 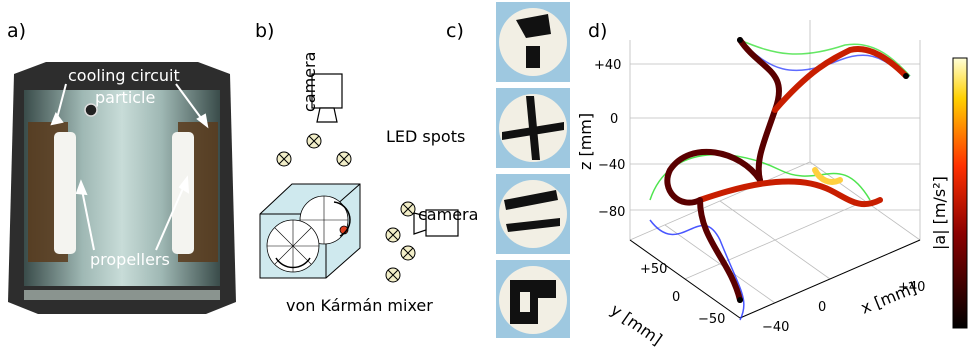 What do you see at coordinates (939, 213) in the screenshot?
I see `colorbar-label: |a| [m/s²]` at bounding box center [939, 213].